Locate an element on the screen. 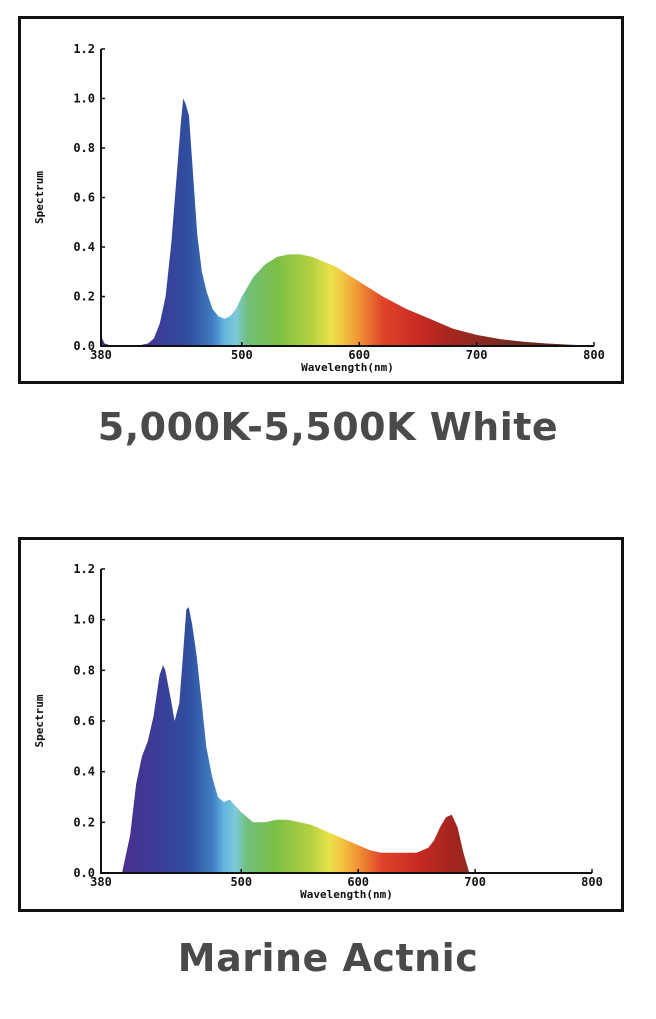 The height and width of the screenshot is (1019, 656). spectrum-area is located at coordinates (296, 740).